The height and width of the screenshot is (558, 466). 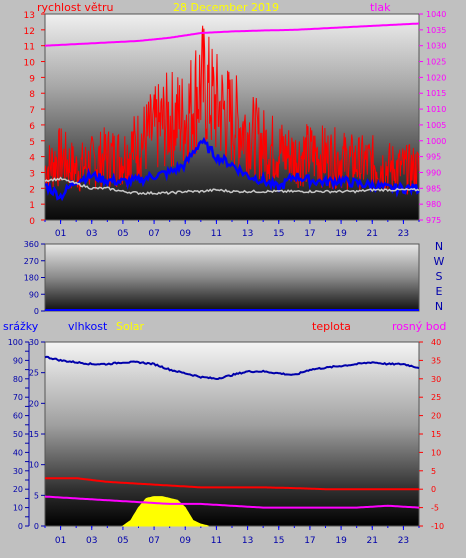 I want to click on compass-label: E, so click(x=439, y=291).